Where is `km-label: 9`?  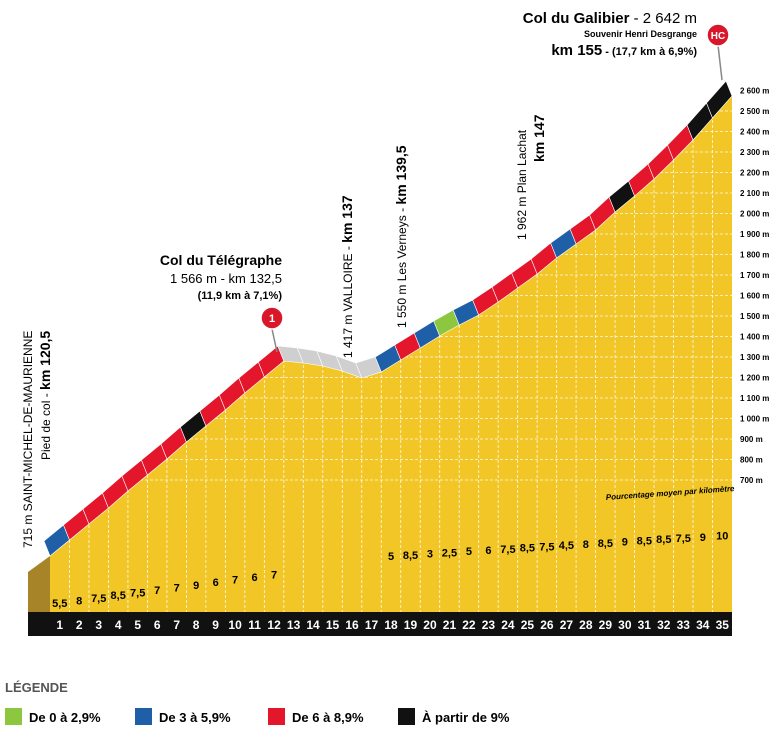 km-label: 9 is located at coordinates (215, 625).